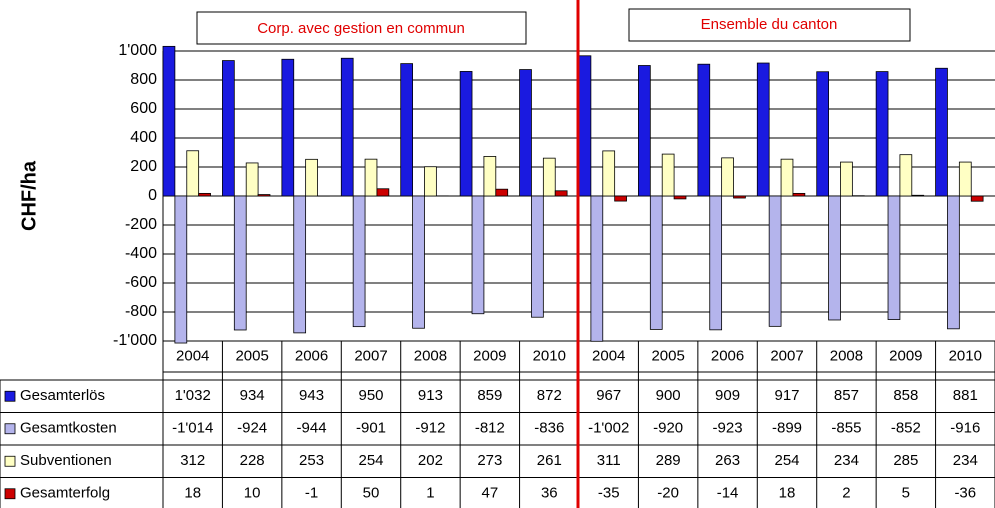  What do you see at coordinates (728, 493) in the screenshot?
I see `table-cell: -14` at bounding box center [728, 493].